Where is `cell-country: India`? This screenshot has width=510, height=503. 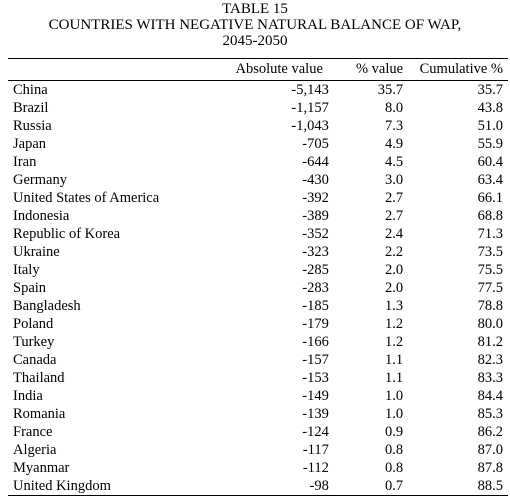
cell-country: India is located at coordinates (28, 396).